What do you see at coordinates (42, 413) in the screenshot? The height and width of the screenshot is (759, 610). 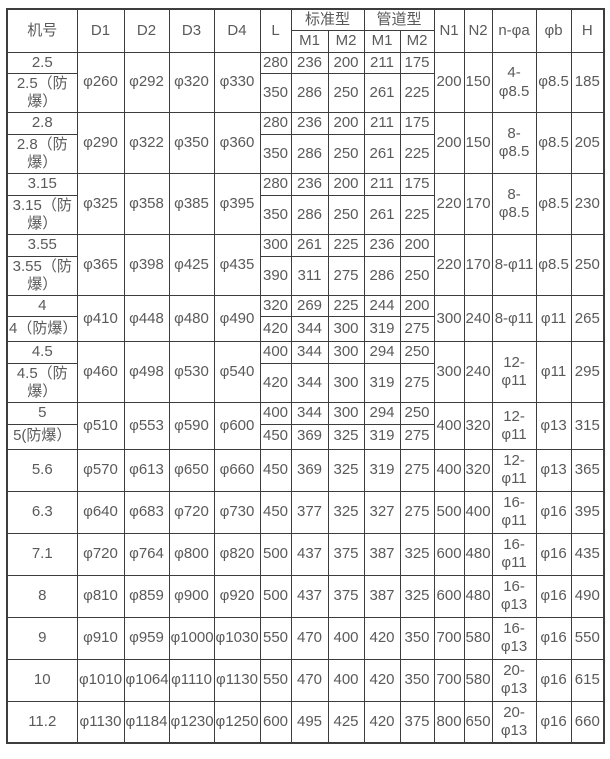 I see `cell-machine-no: 5` at bounding box center [42, 413].